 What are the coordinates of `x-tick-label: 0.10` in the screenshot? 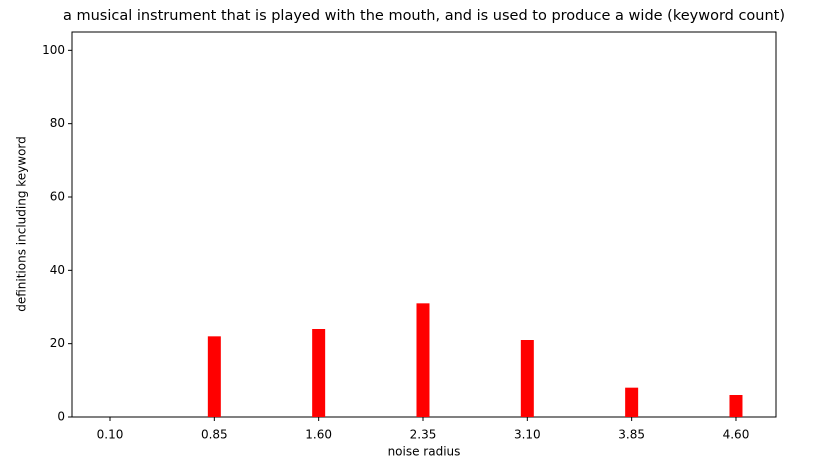 It's located at (110, 435).